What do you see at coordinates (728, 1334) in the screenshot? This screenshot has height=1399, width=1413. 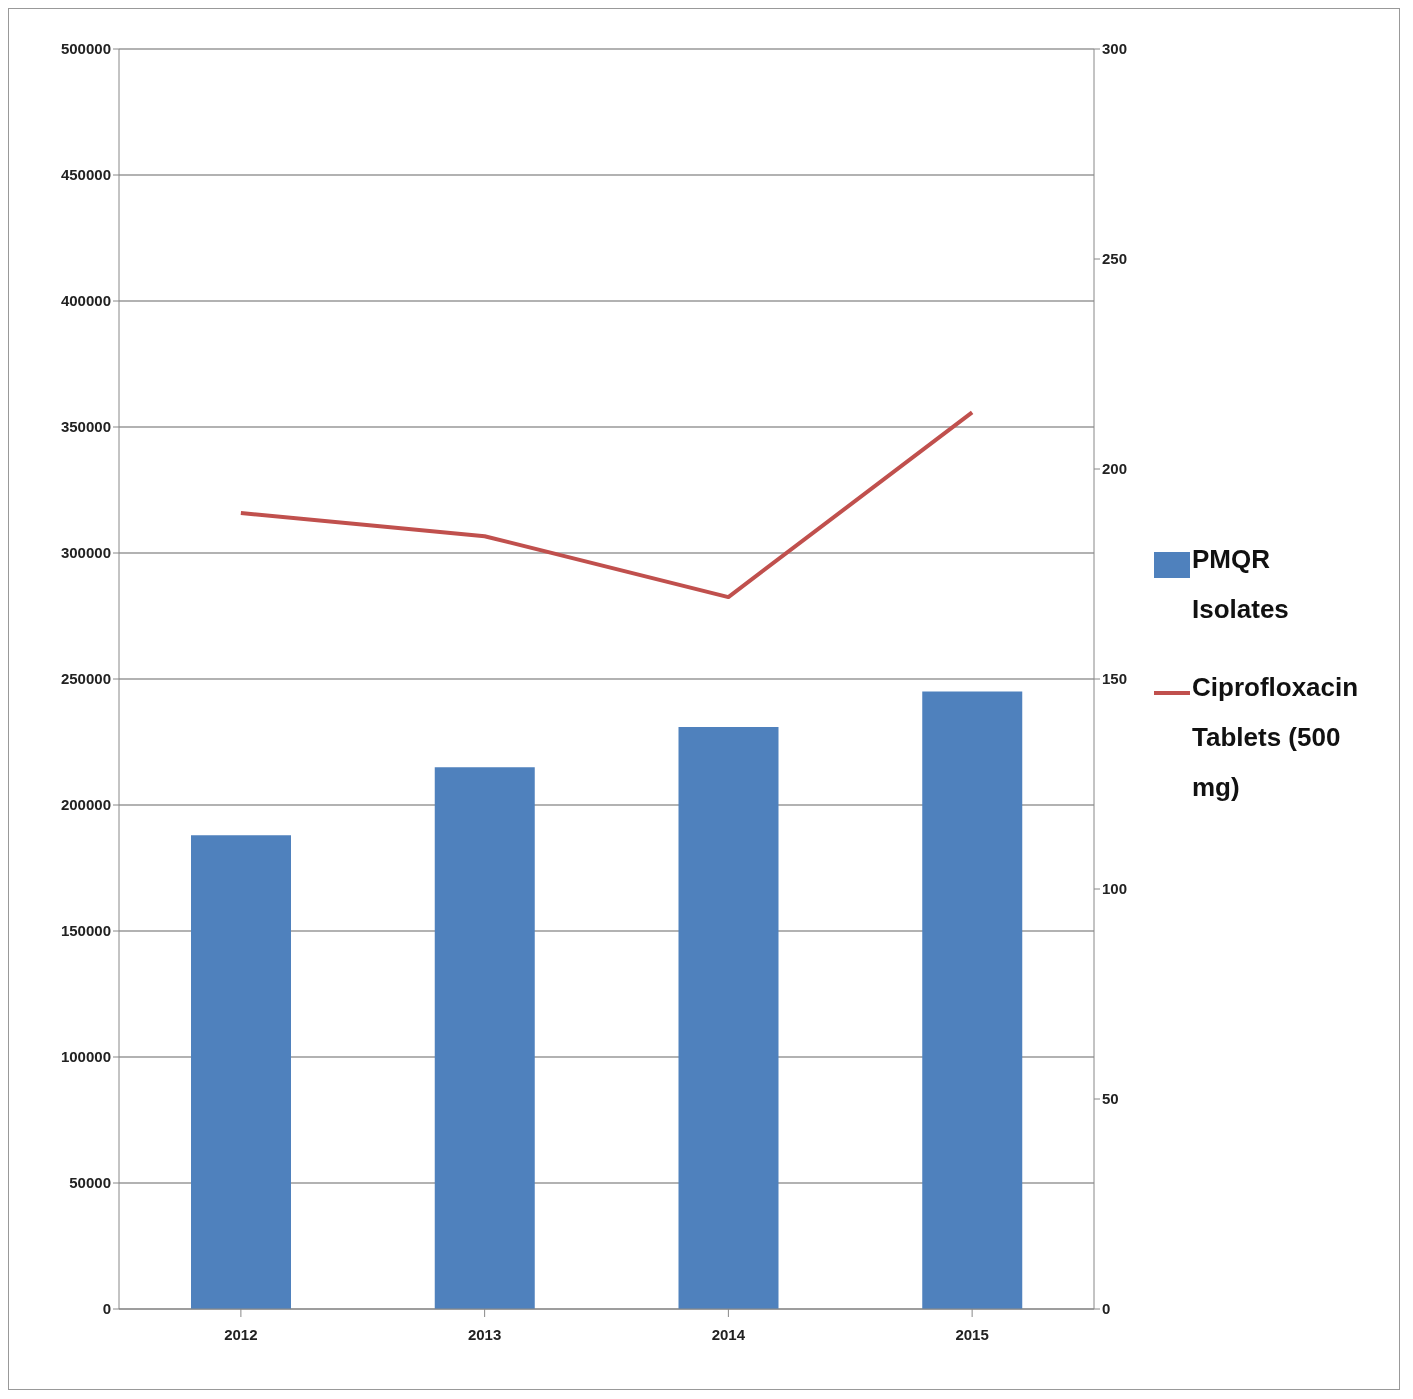 I see `x-tick-label: 2014` at bounding box center [728, 1334].